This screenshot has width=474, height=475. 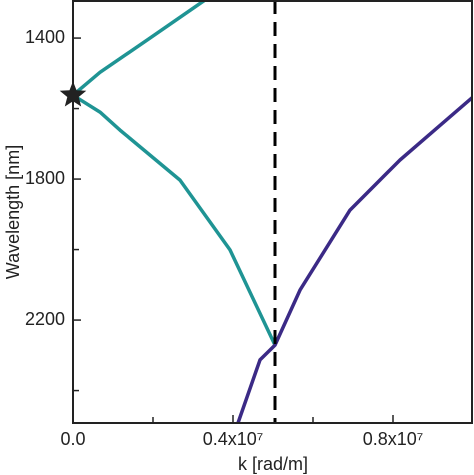 What do you see at coordinates (45, 178) in the screenshot?
I see `y-tick-label: 1800` at bounding box center [45, 178].